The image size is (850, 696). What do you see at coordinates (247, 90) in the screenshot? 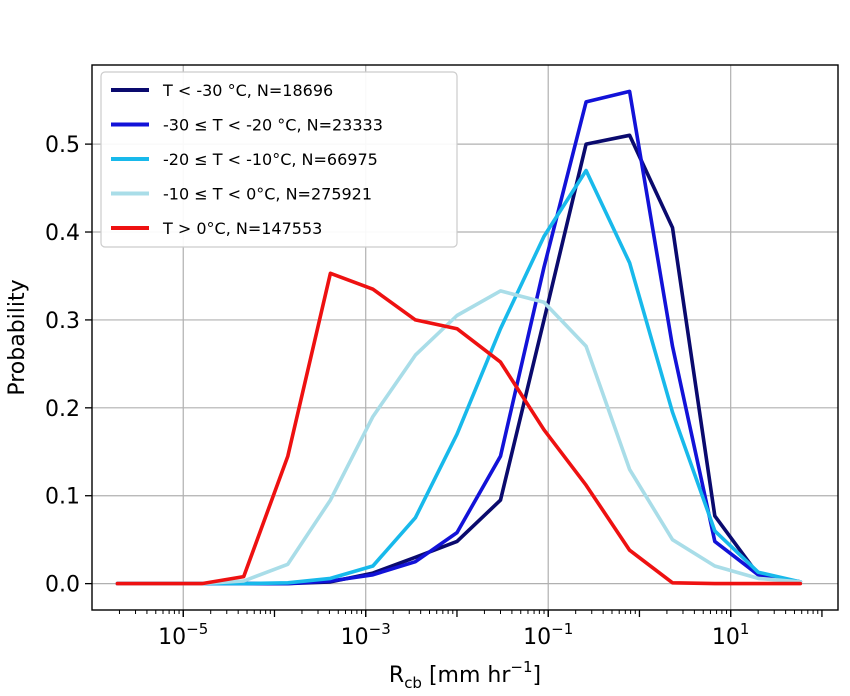
I see `legend-label-1: T < -30 °C, N=18696` at bounding box center [247, 90].